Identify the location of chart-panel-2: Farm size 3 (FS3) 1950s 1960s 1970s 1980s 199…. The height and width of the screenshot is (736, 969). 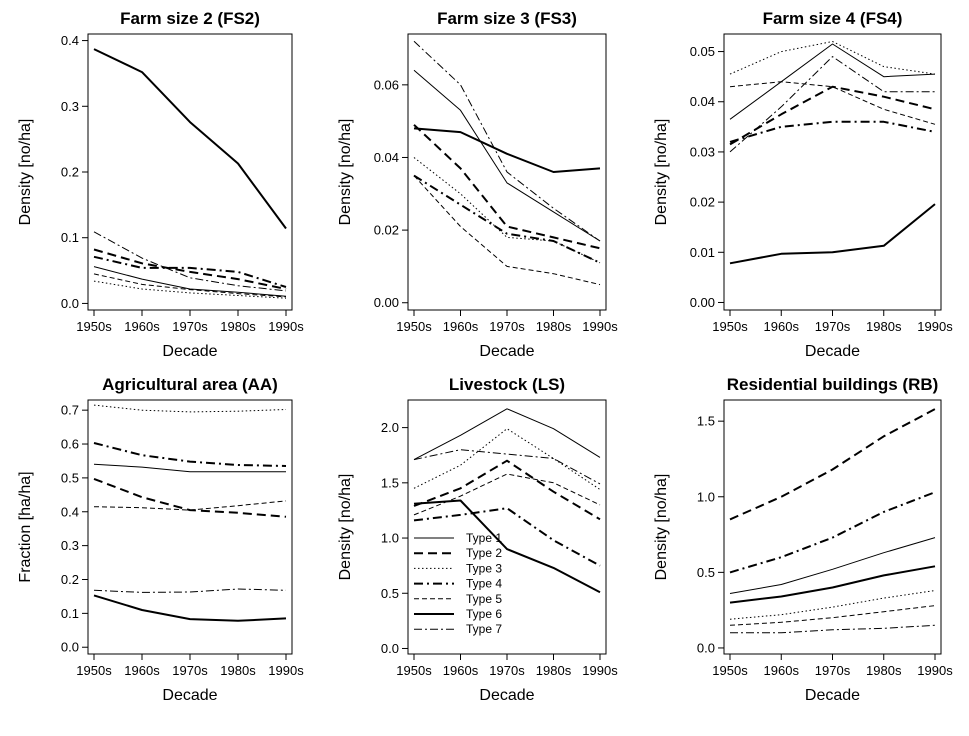
(477, 184).